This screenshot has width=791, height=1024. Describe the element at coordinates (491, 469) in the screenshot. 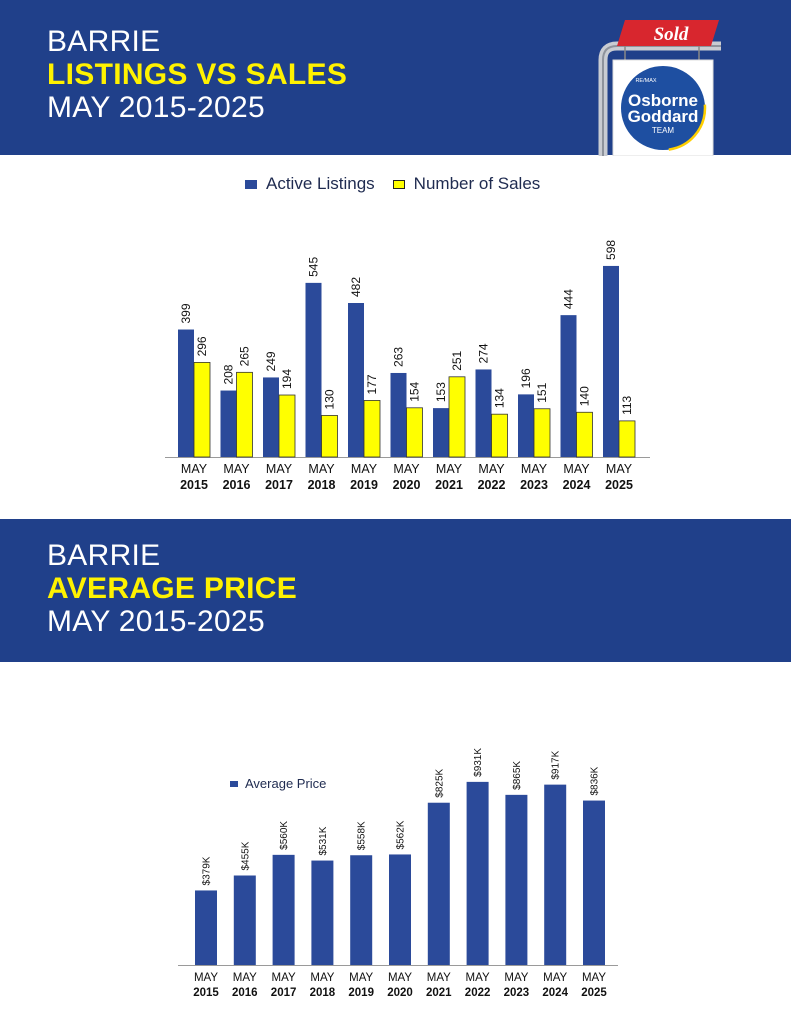

I see `x-tick-month-2022: MAY` at that location.